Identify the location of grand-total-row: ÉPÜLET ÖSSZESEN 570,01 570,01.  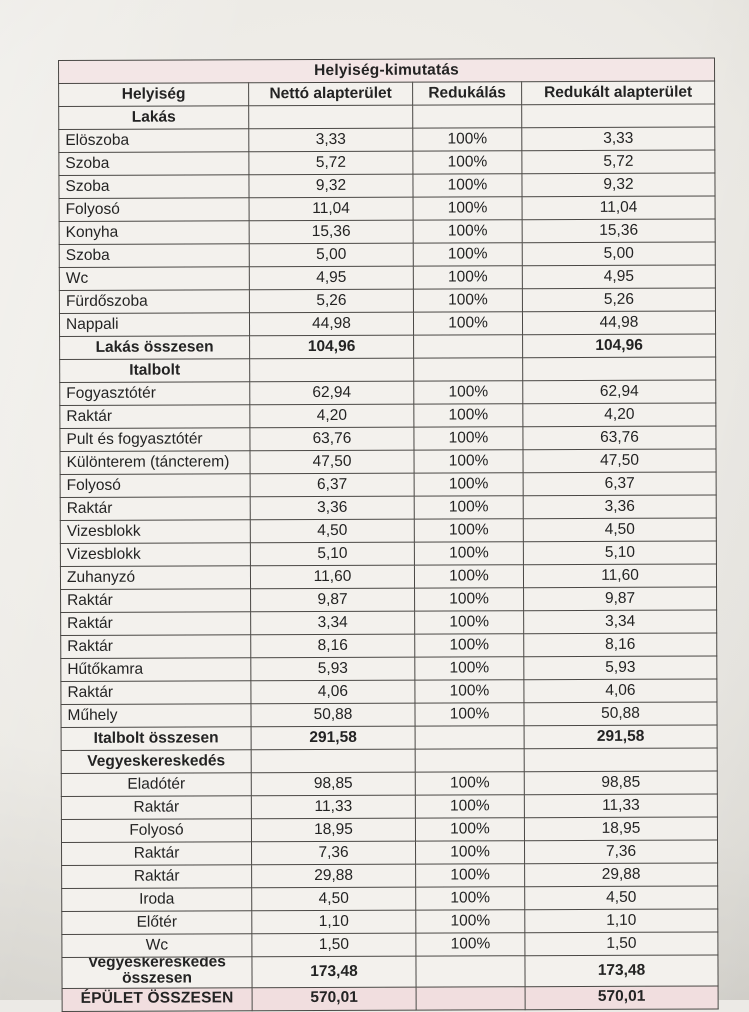
(390, 998).